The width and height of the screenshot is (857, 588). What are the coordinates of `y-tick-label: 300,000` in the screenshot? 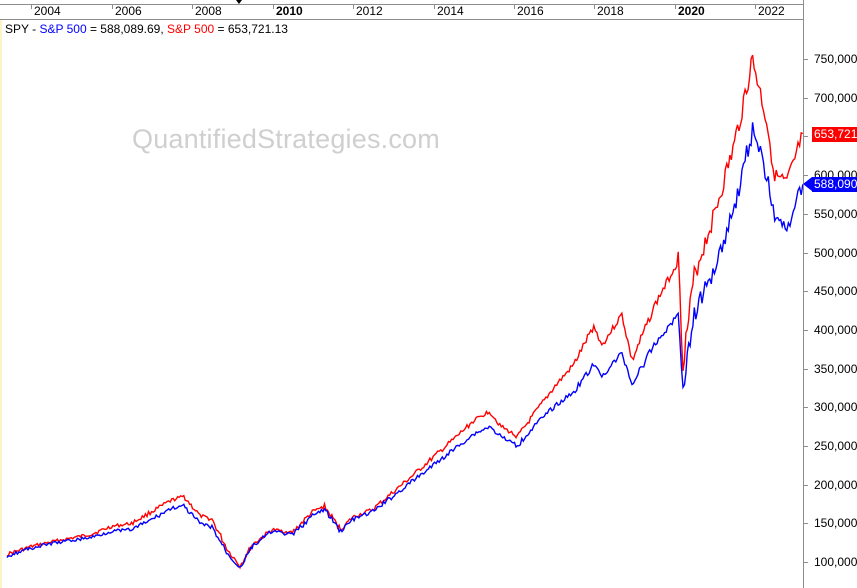 It's located at (830, 407).